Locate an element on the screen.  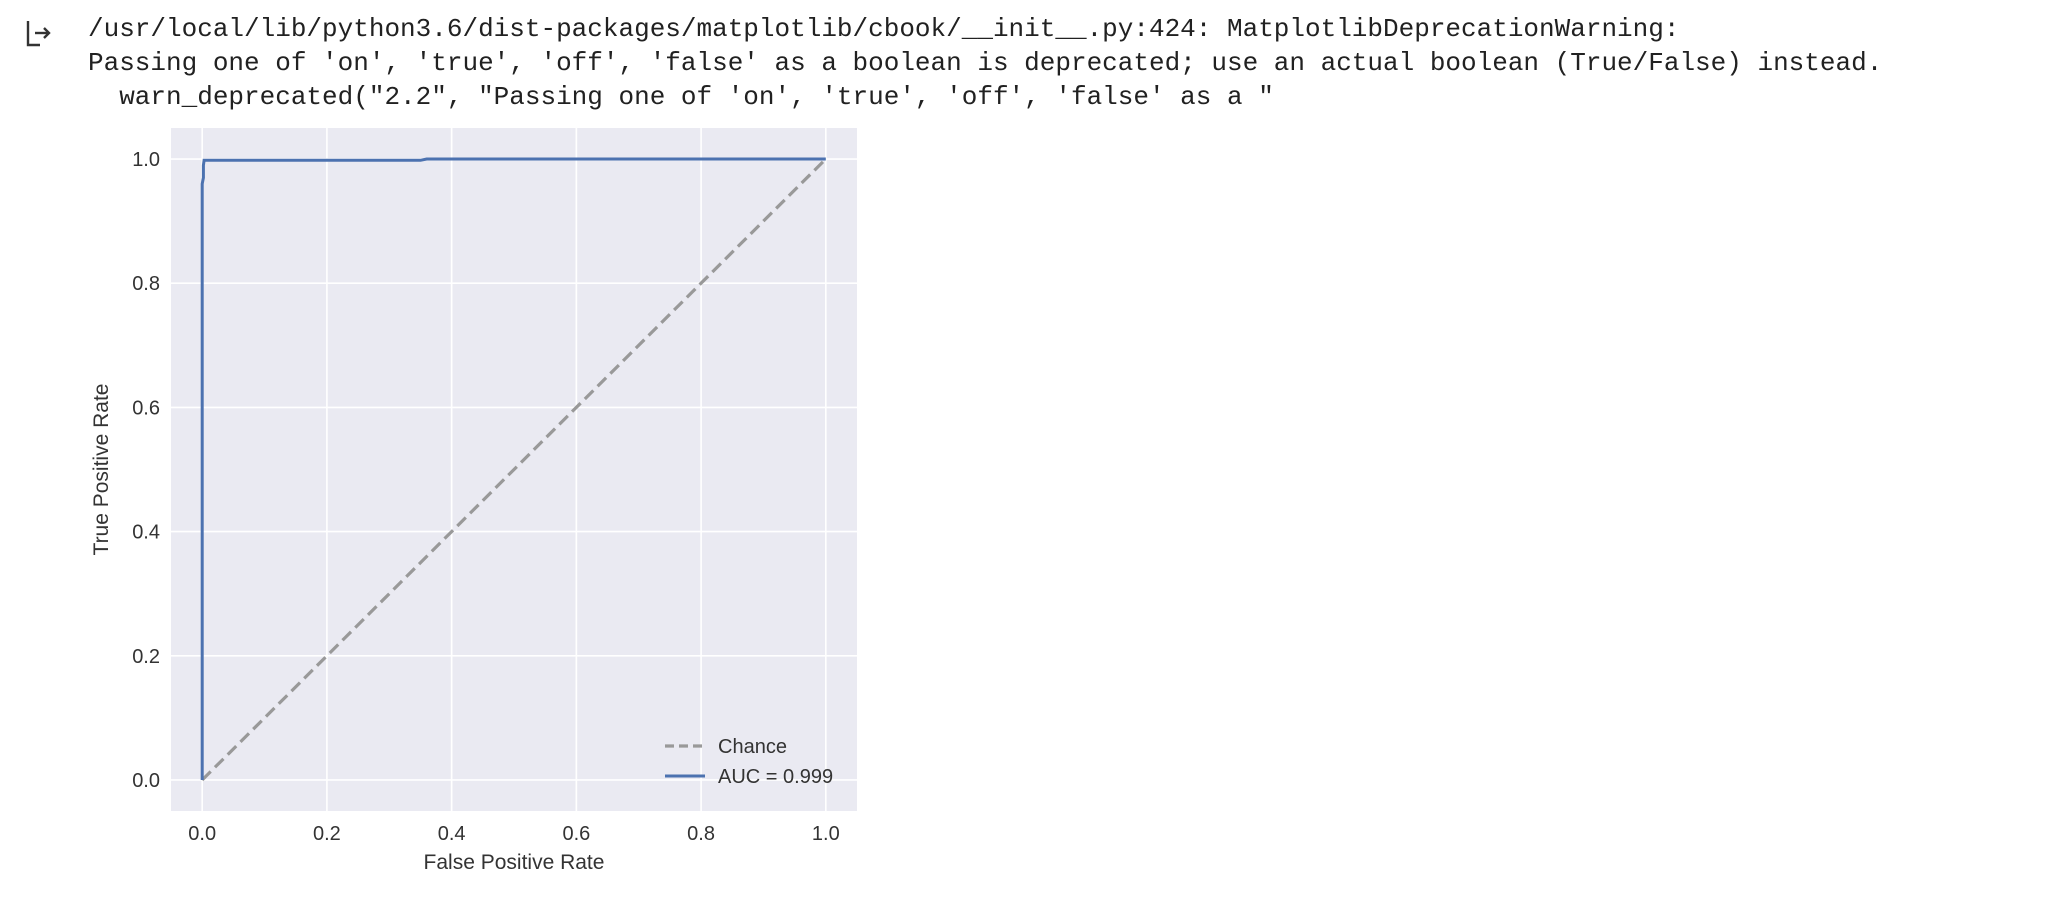
x-tick-label: 0.0 is located at coordinates (202, 834).